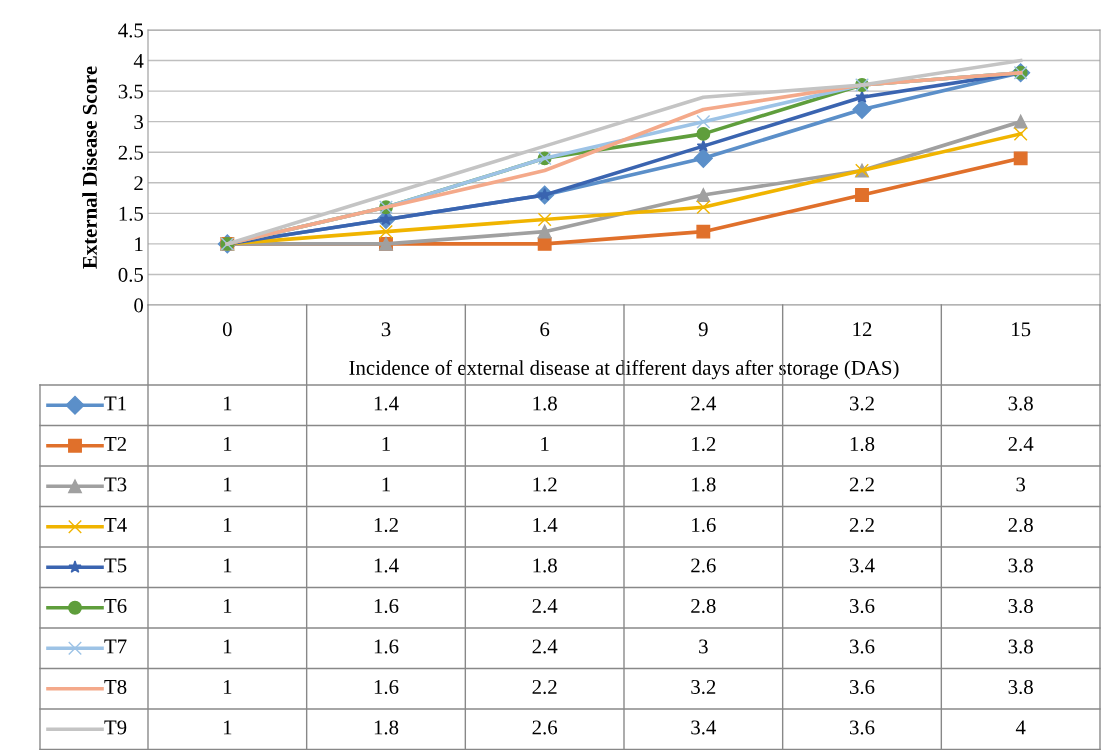 The width and height of the screenshot is (1104, 750). What do you see at coordinates (115, 727) in the screenshot?
I see `legend-label: T9` at bounding box center [115, 727].